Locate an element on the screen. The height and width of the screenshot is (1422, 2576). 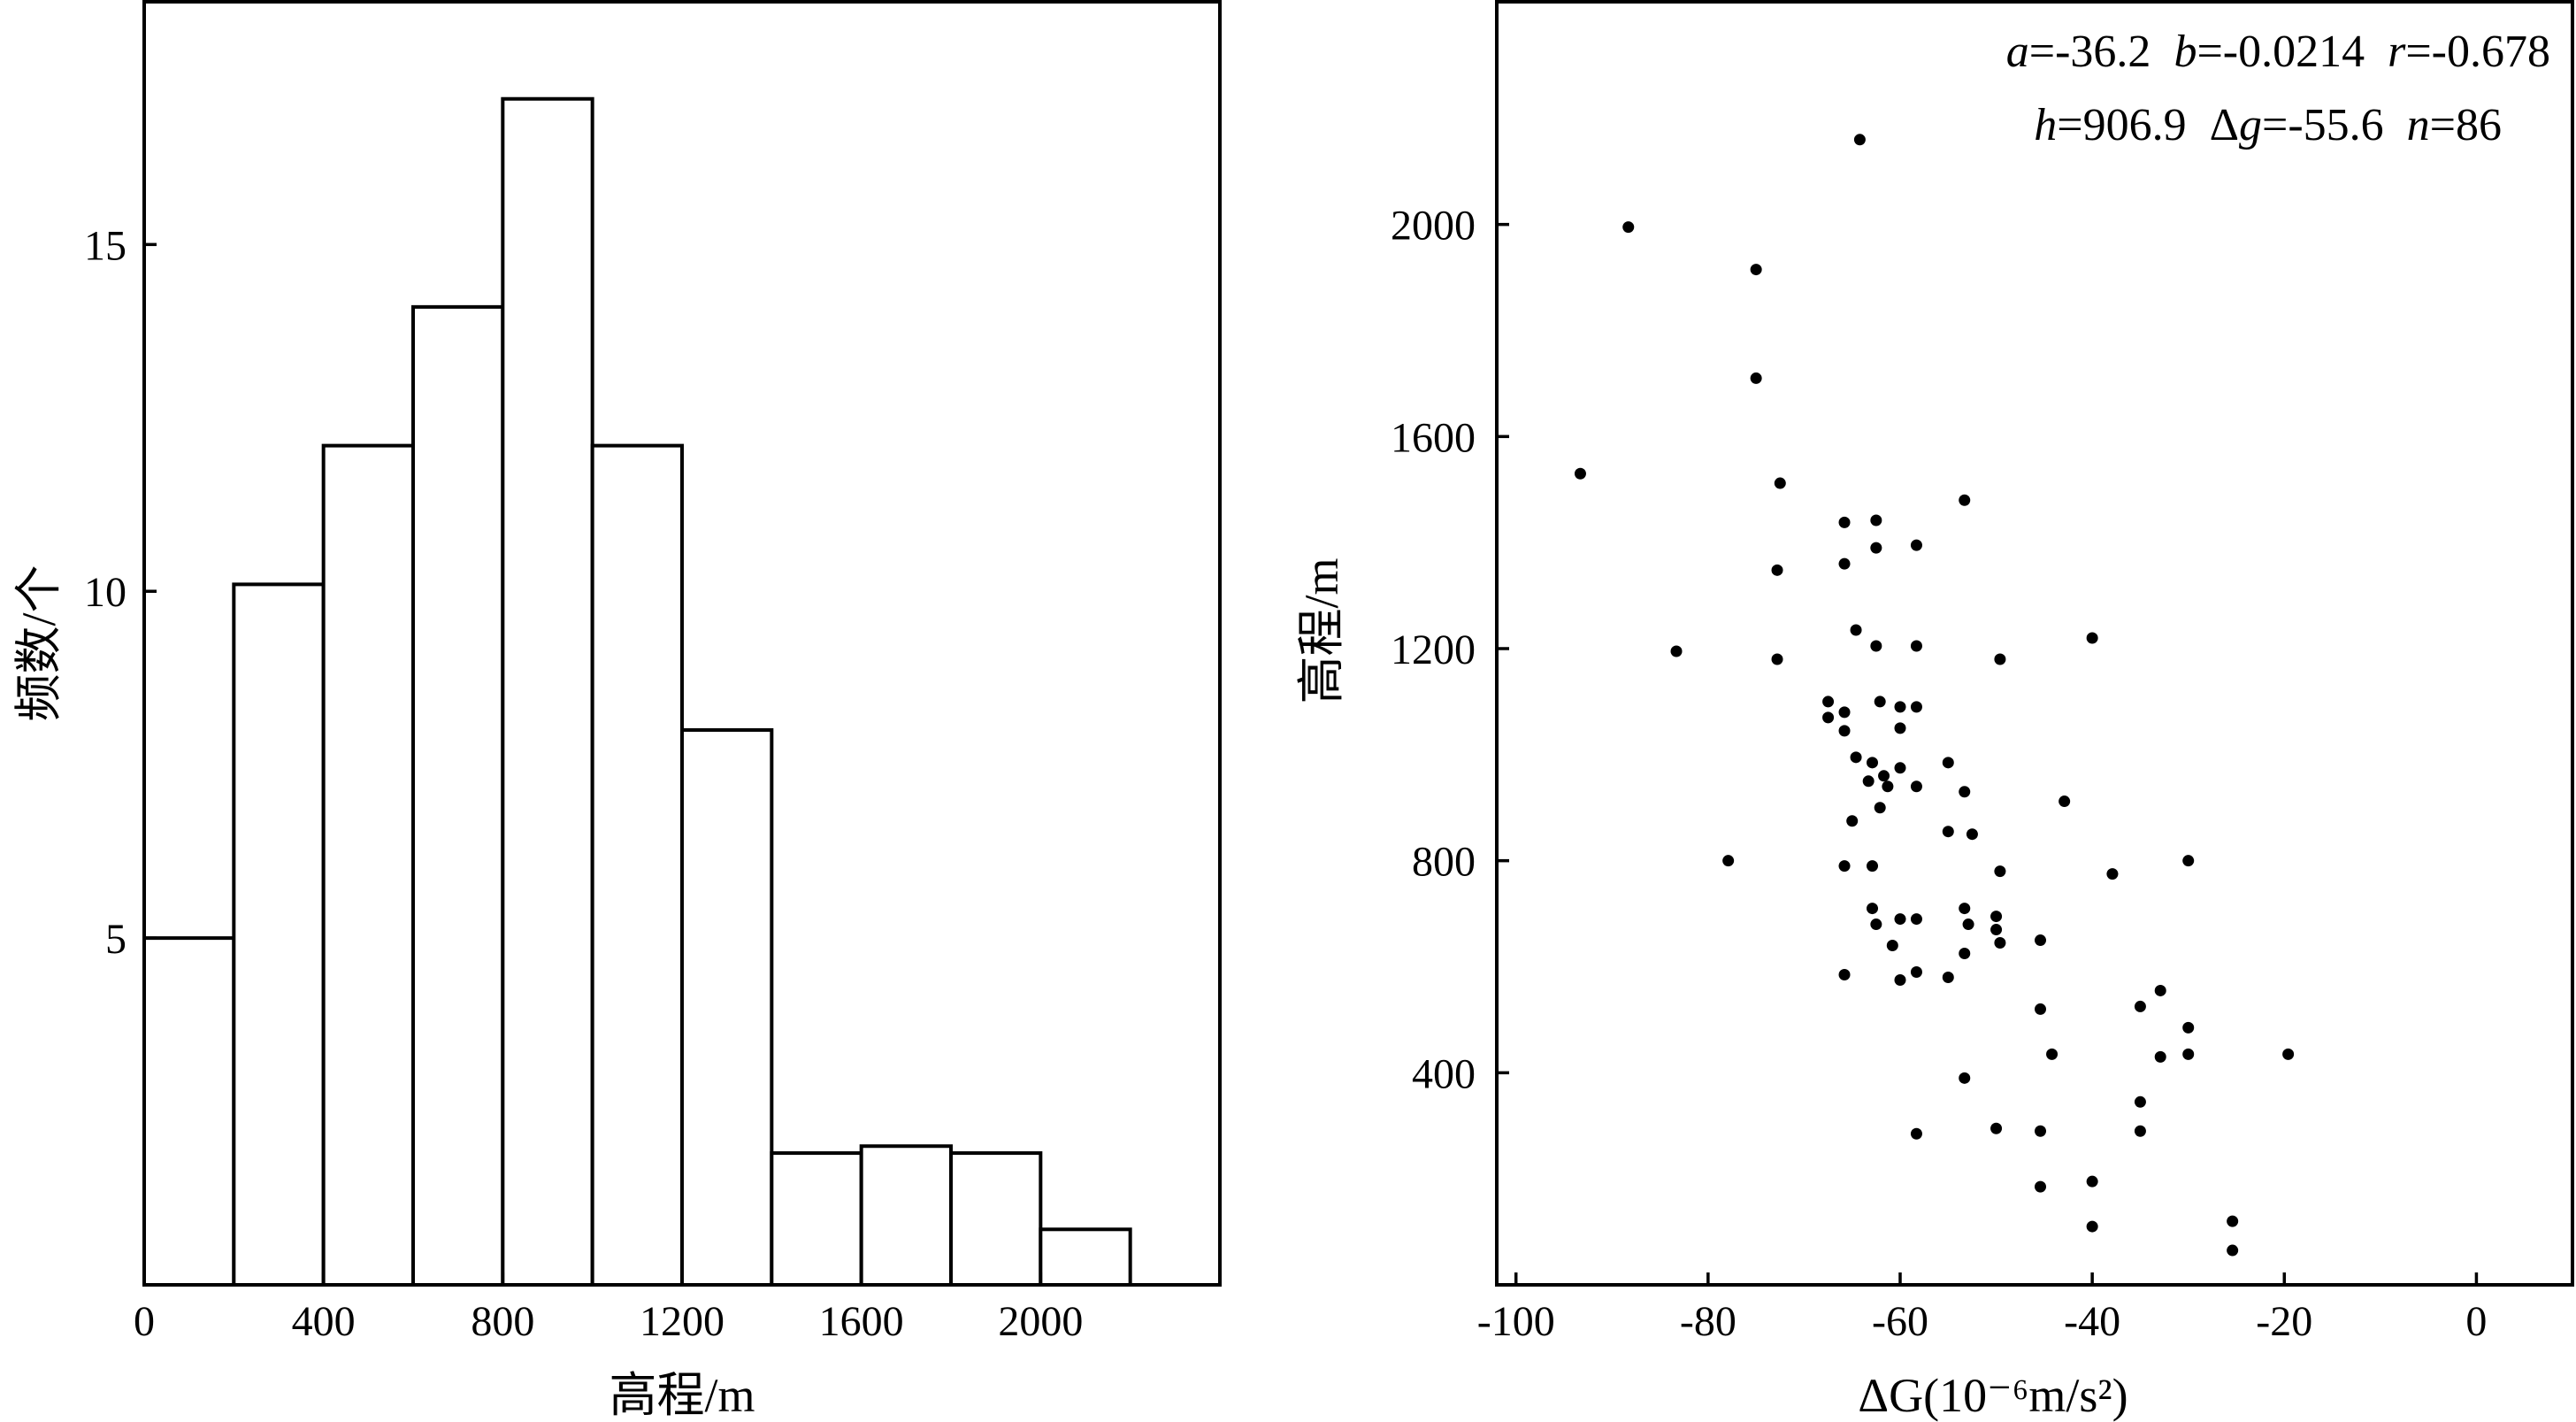
scatter-x-tick-label: -100 is located at coordinates (1516, 1321).